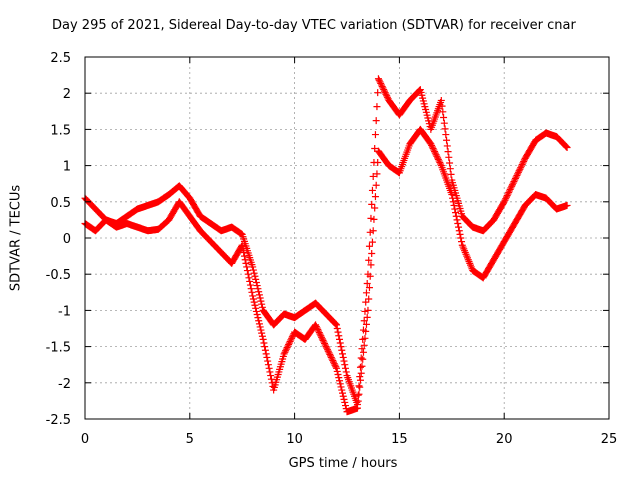 This screenshot has width=640, height=480. Describe the element at coordinates (60, 130) in the screenshot. I see `y-tick-label: 1.5` at that location.